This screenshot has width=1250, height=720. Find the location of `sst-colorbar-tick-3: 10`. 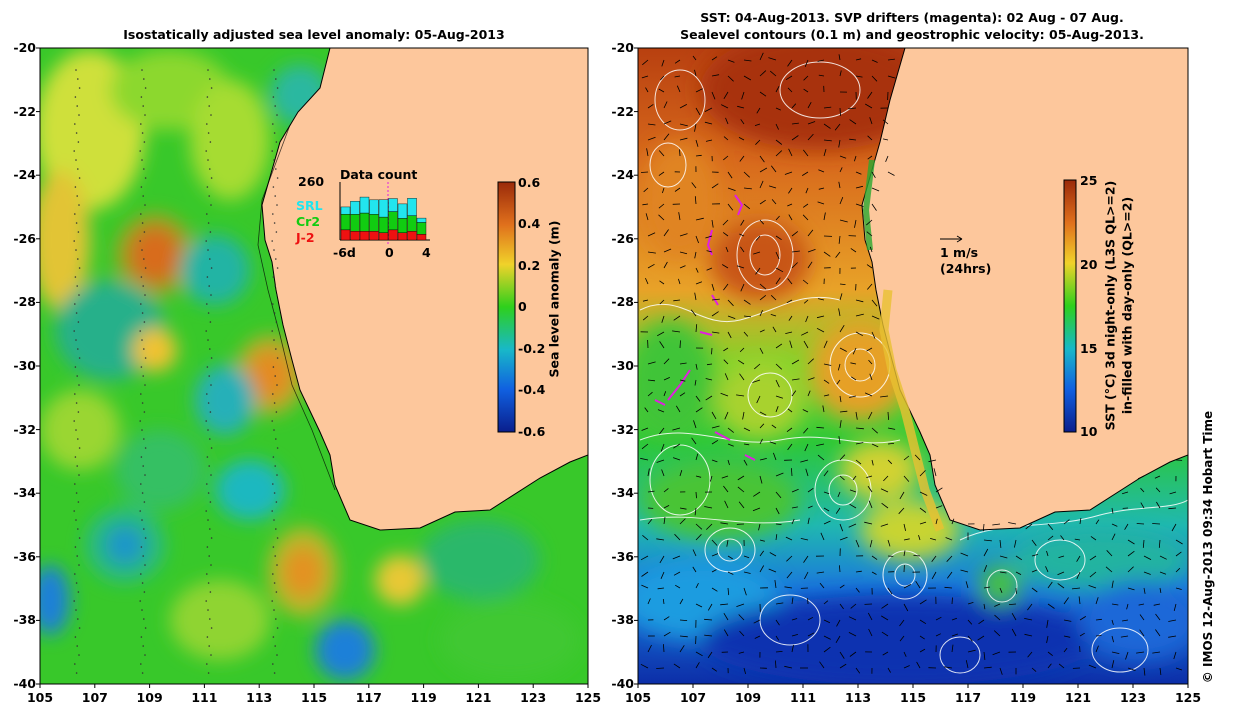

sst-colorbar-tick-3: 10 is located at coordinates (1089, 431).